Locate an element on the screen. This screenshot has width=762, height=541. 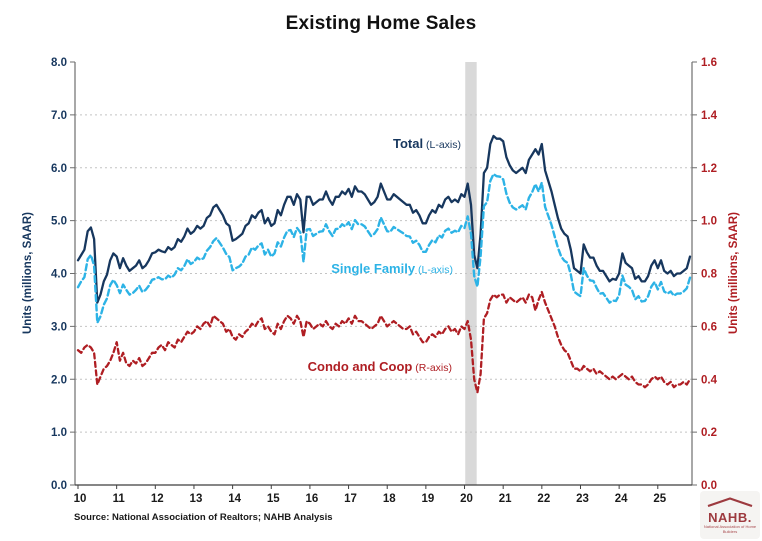
right-tick-label: 0.0 is located at coordinates (709, 486).